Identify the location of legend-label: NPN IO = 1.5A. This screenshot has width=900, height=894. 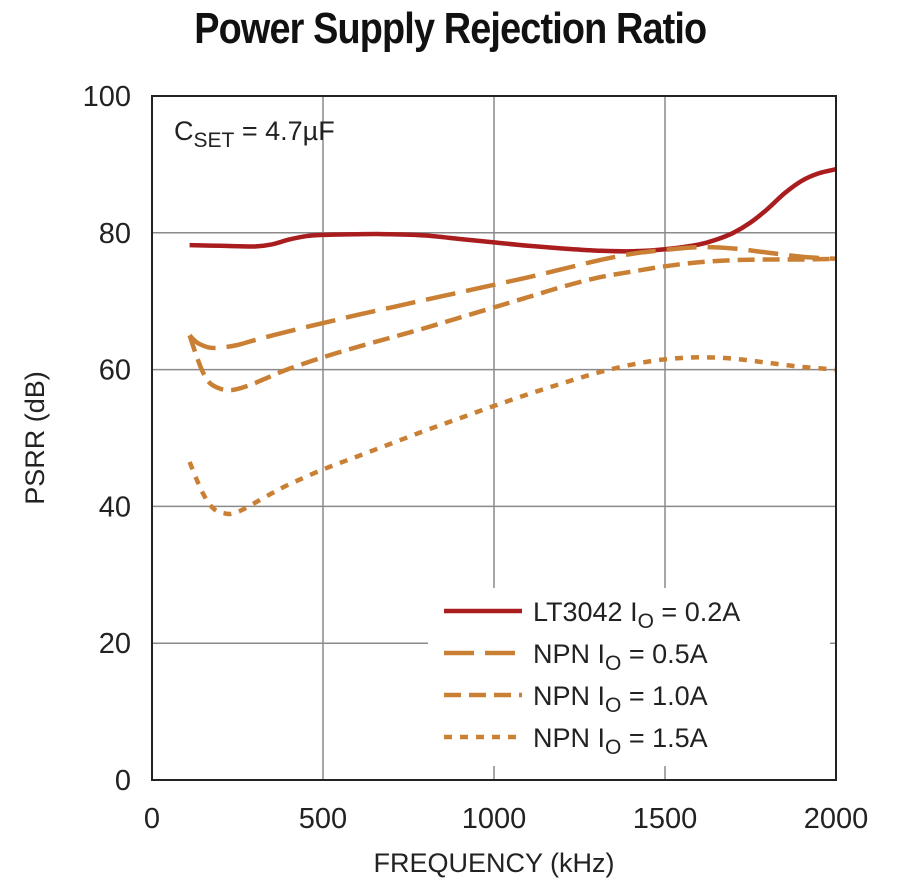
(620, 741).